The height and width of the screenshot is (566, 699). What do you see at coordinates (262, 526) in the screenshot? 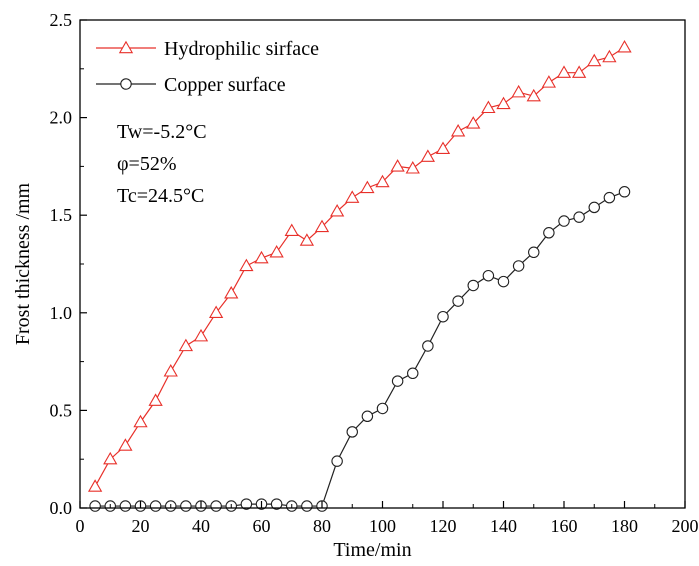
I see `x-tick-label: 60` at bounding box center [262, 526].